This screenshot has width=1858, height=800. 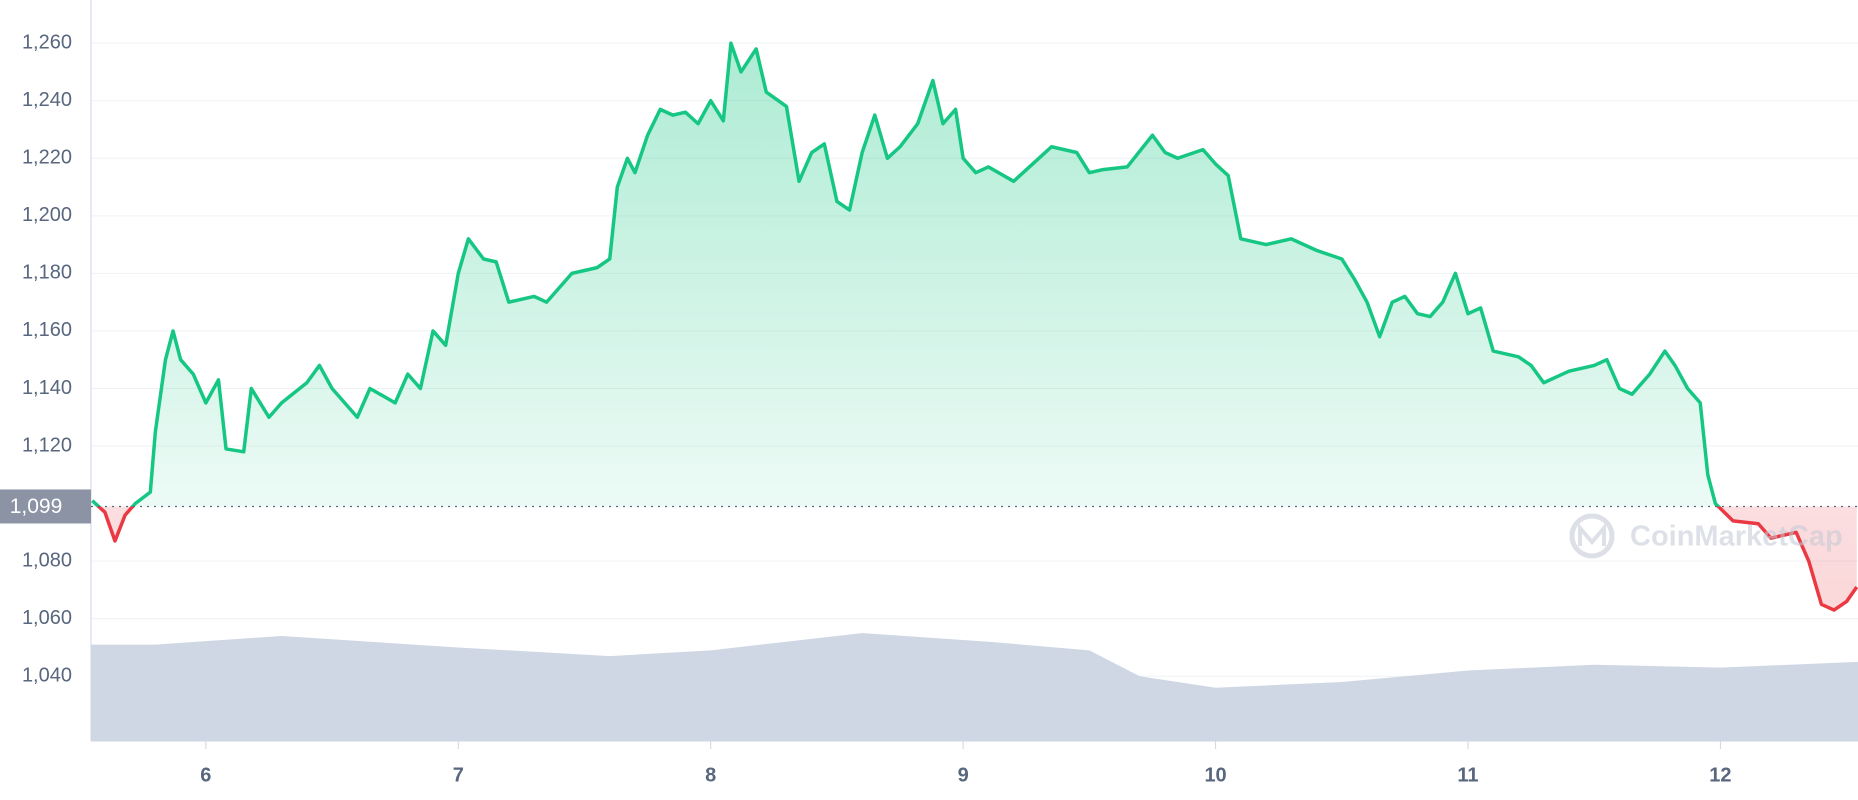 I want to click on reference-label: 1,099, so click(x=36, y=506).